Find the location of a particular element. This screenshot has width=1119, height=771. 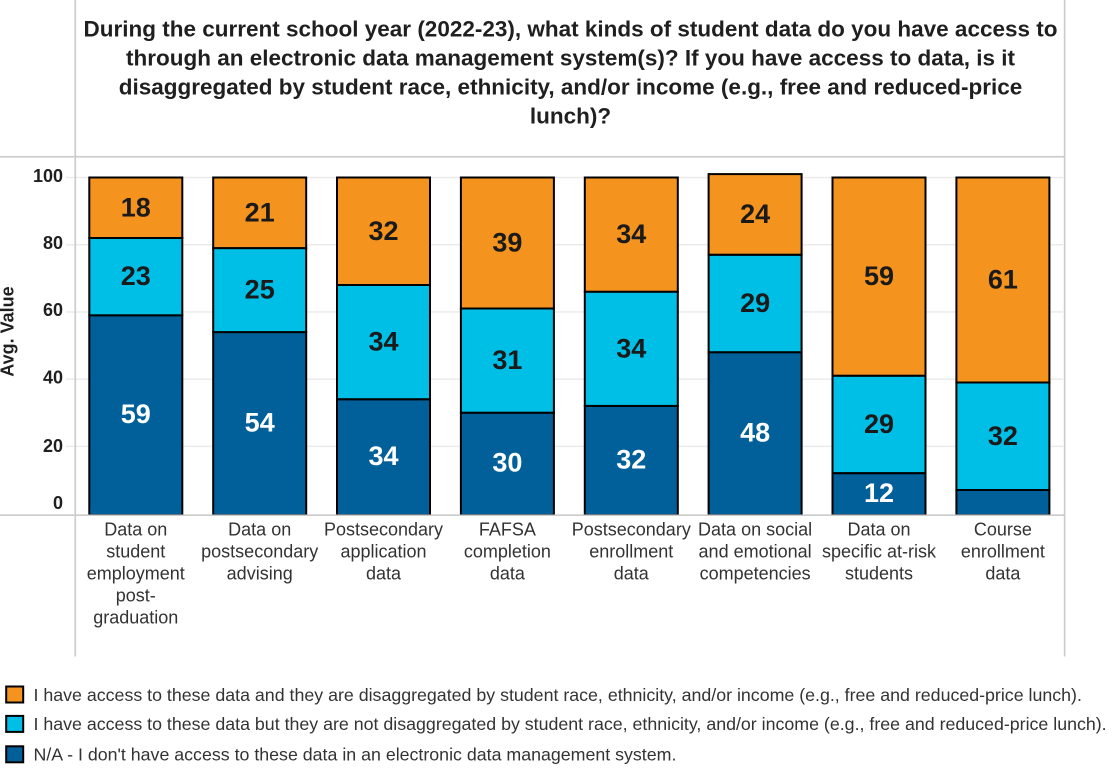

svg-text: and emotional is located at coordinates (755, 551).